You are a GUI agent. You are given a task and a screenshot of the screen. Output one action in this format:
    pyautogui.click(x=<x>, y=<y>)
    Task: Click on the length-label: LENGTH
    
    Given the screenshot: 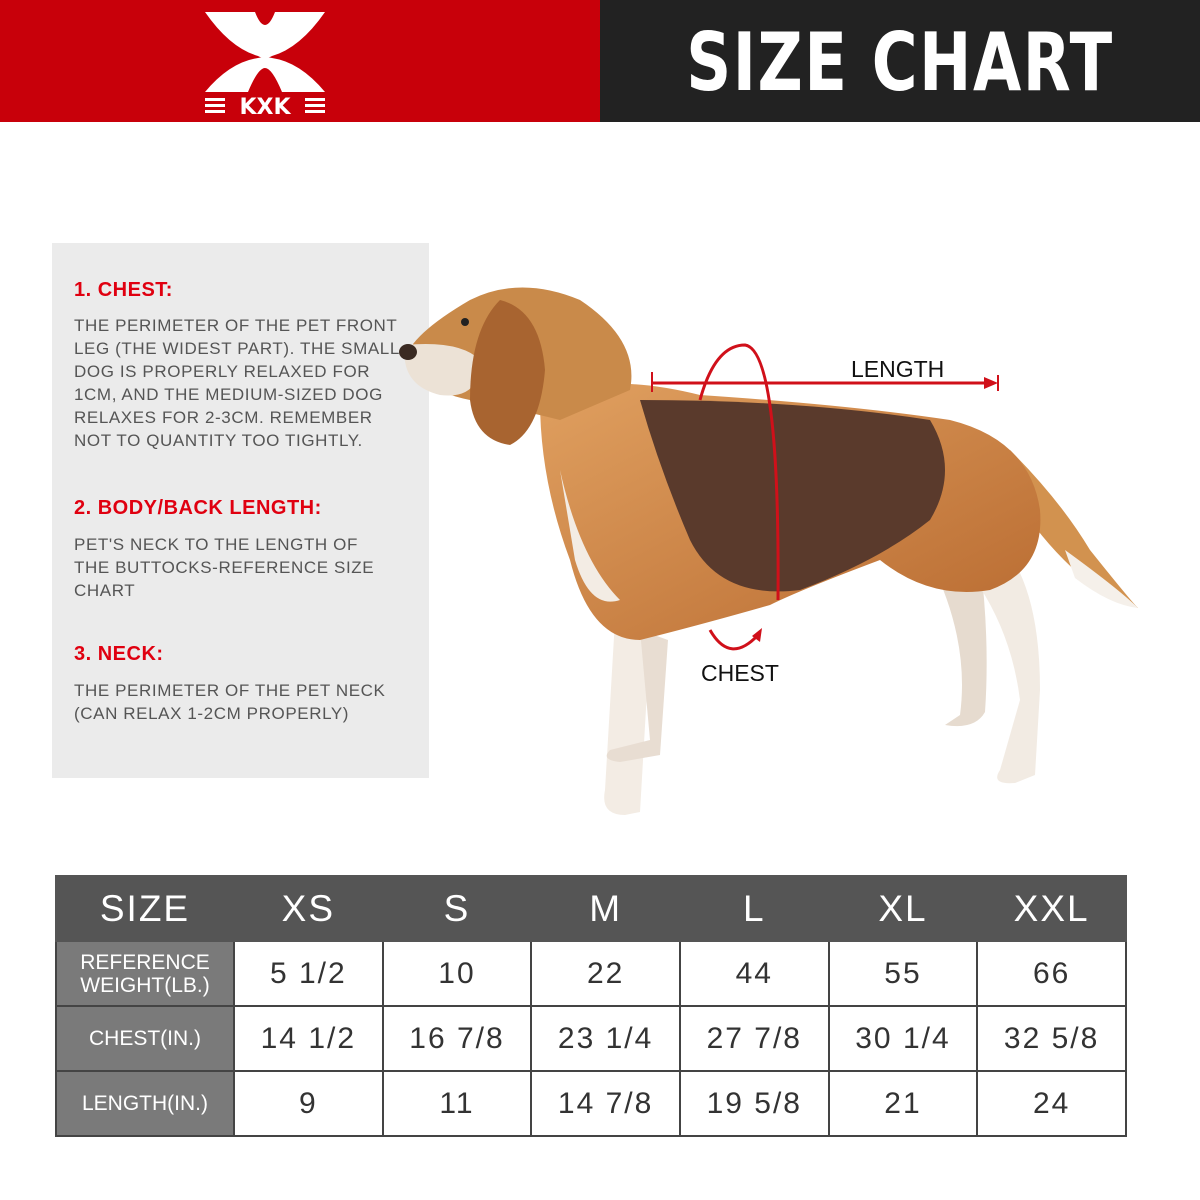 What is the action you would take?
    pyautogui.click(x=898, y=369)
    